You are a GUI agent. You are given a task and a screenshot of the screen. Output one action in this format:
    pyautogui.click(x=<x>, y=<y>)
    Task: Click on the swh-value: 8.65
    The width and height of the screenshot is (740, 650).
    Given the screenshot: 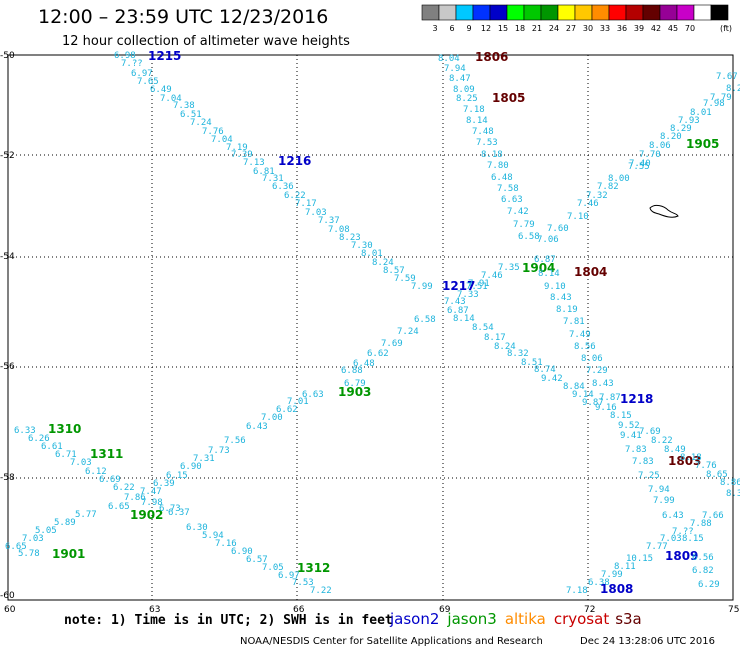 What is the action you would take?
    pyautogui.click(x=717, y=475)
    